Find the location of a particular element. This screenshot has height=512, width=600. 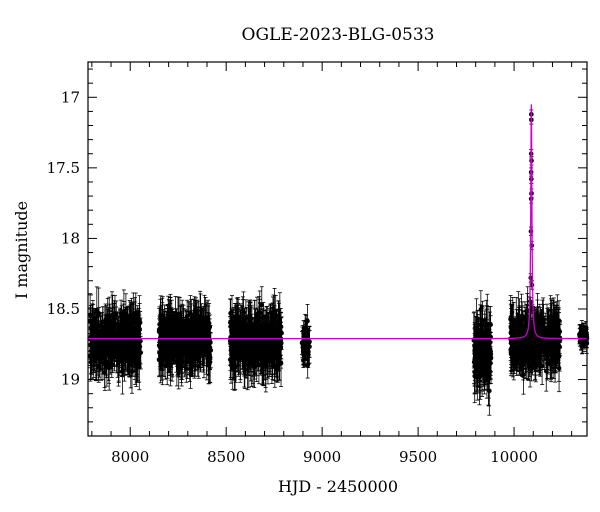

x-tick-label: 8000 is located at coordinates (130, 457).